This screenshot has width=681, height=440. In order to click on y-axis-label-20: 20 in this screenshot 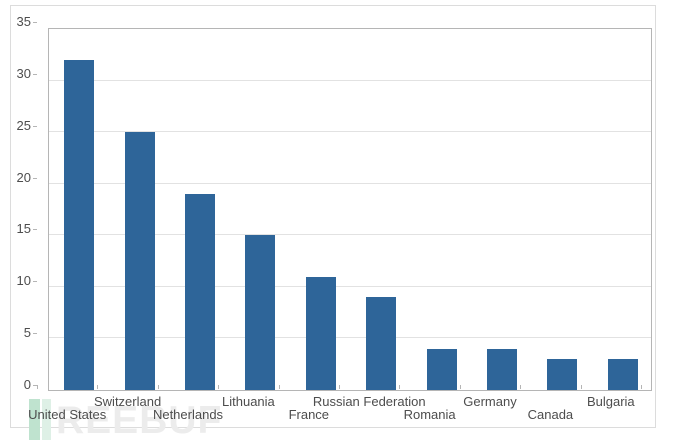, I will do `click(23, 177)`.